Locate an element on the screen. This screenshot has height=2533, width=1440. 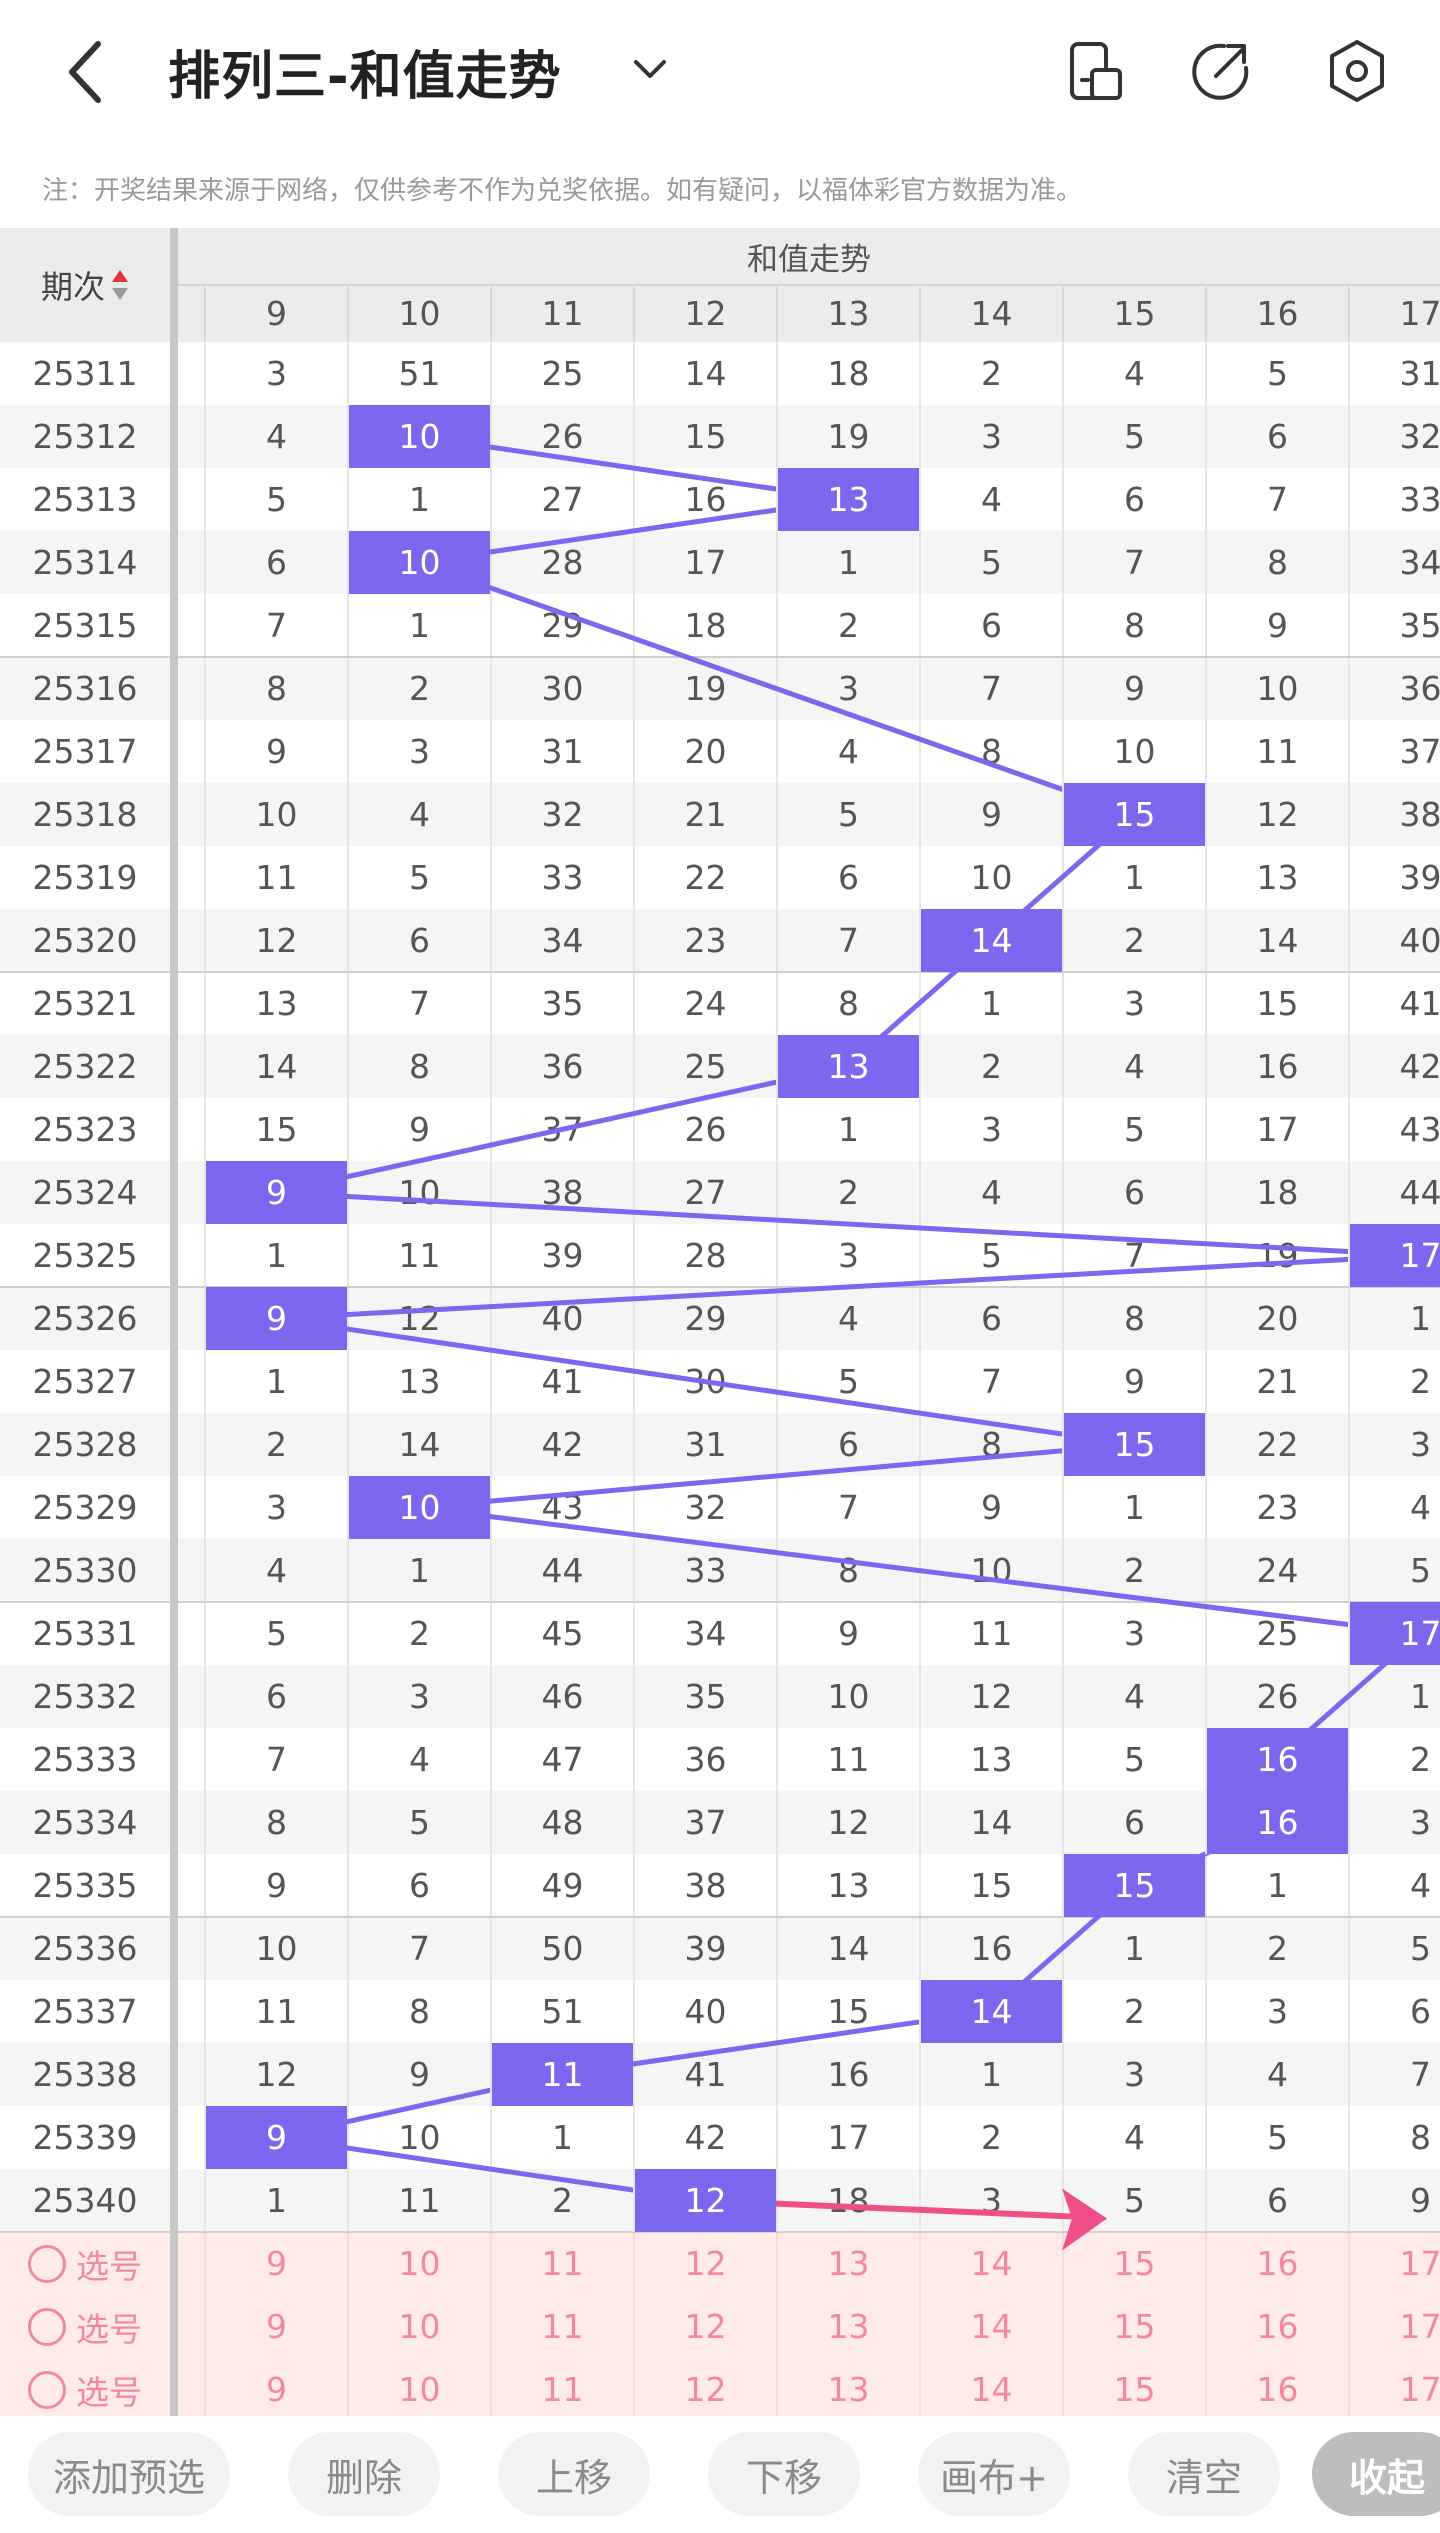
column-header-16: 16 is located at coordinates (1276, 313).